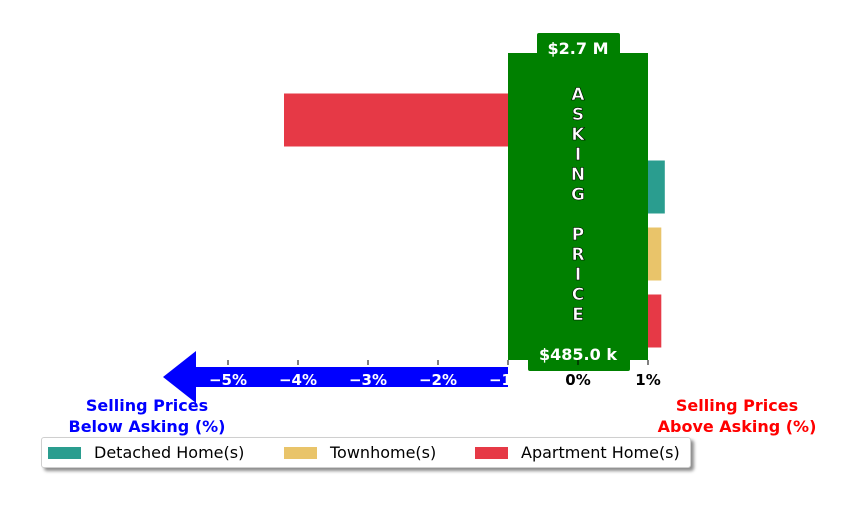  Describe the element at coordinates (508, 380) in the screenshot. I see `x-tick-label: −1%` at that location.